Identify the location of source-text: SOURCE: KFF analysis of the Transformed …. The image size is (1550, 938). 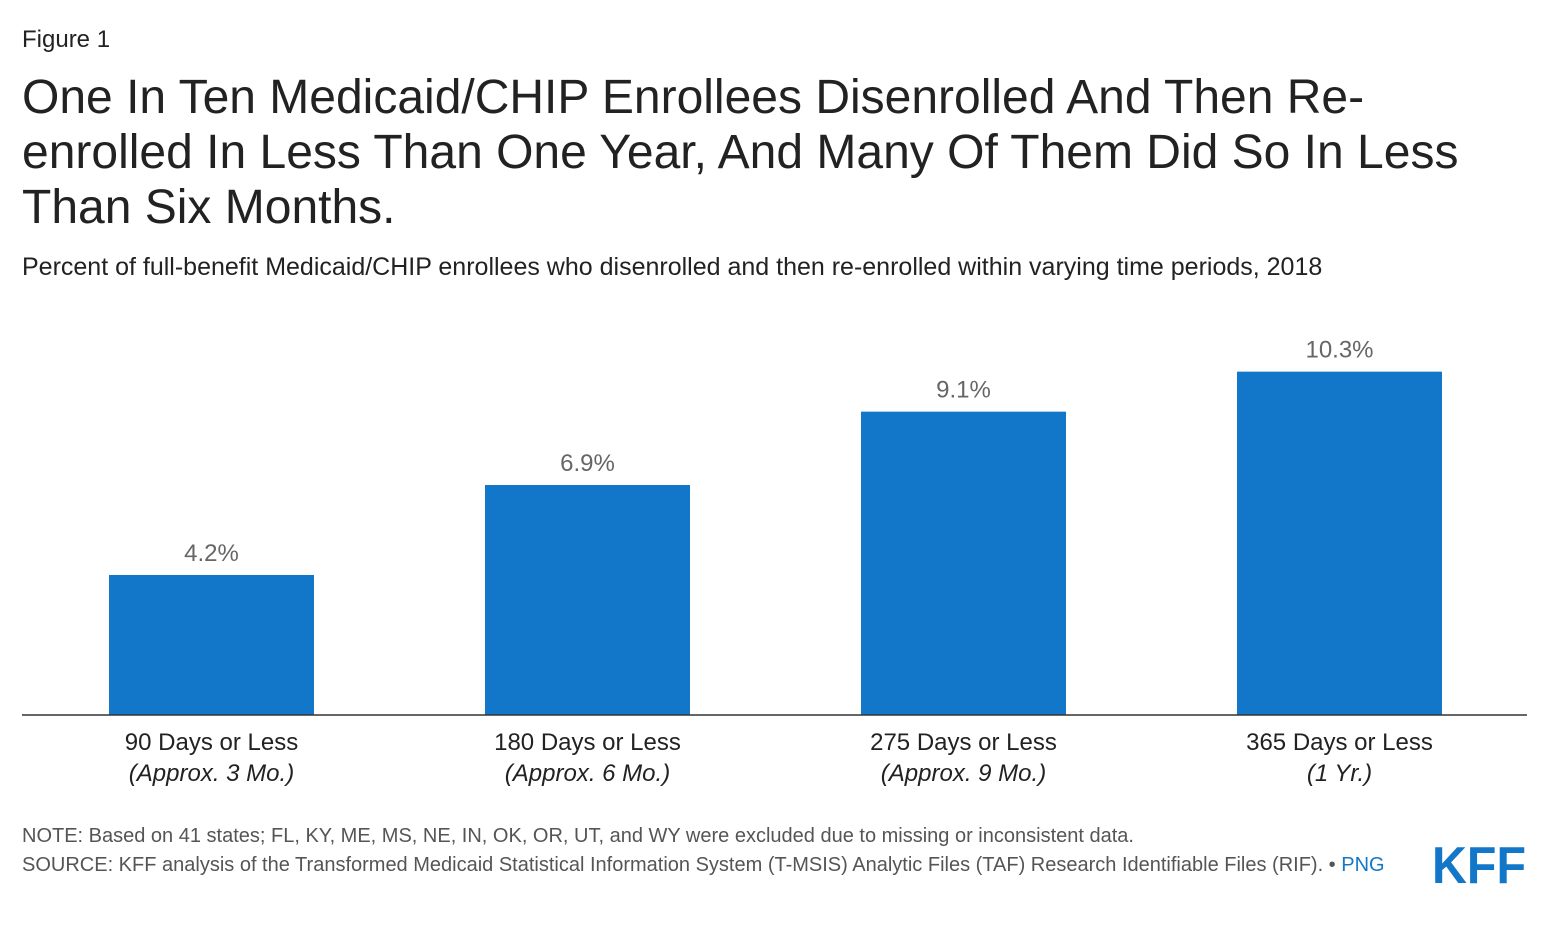
(679, 865).